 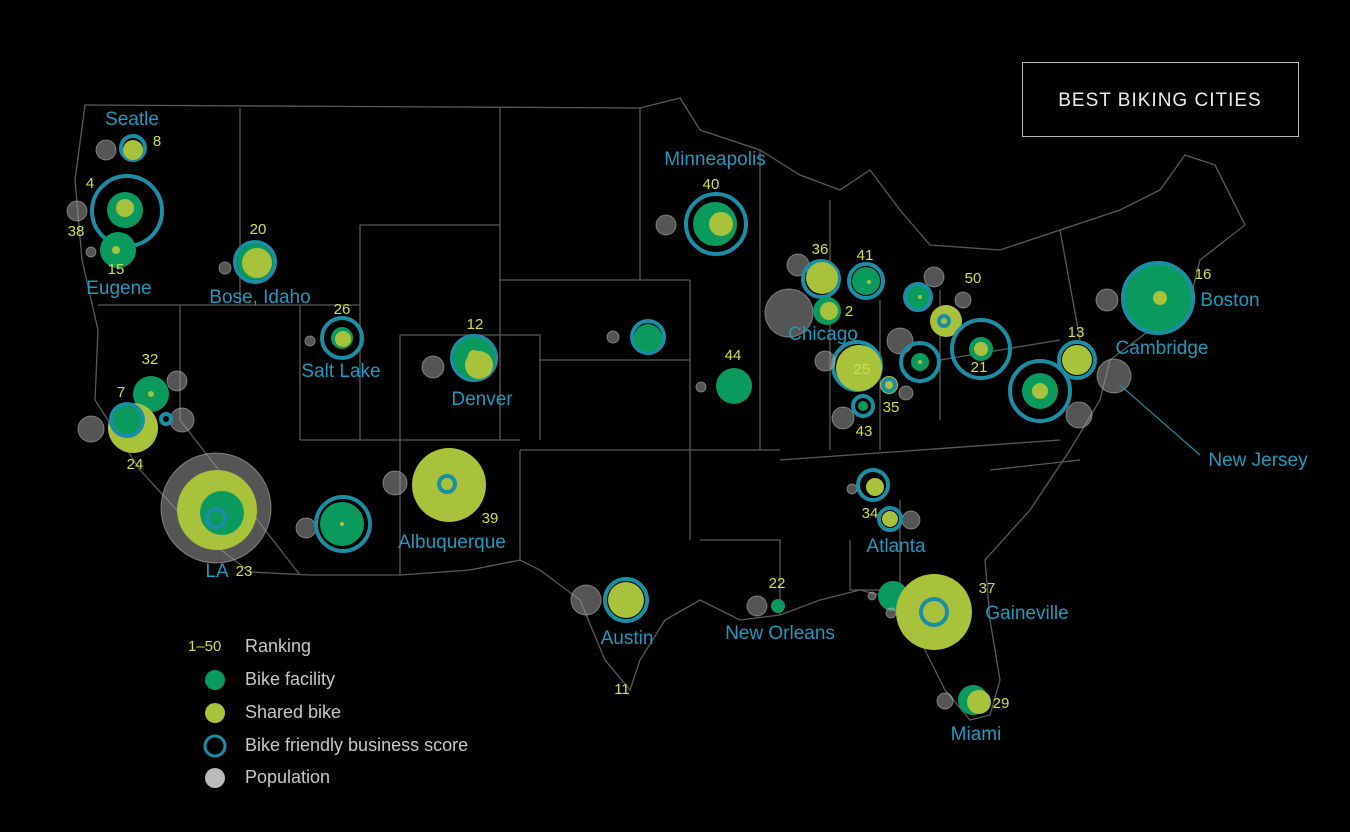 I want to click on rank-label: 7, so click(x=121, y=392).